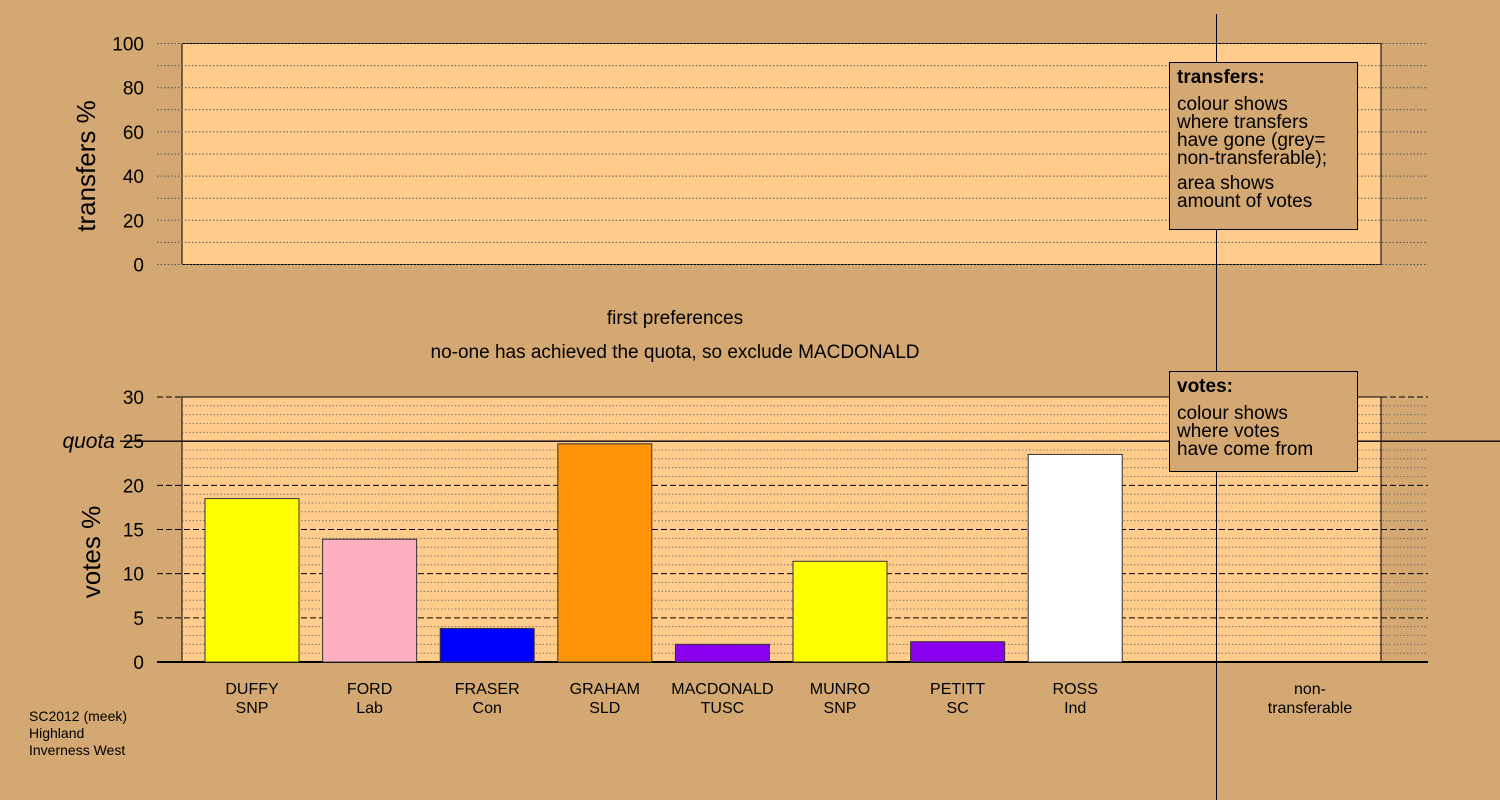 This screenshot has width=1500, height=800. Describe the element at coordinates (1310, 708) in the screenshot. I see `non-transferable-label-line2: transferable` at that location.